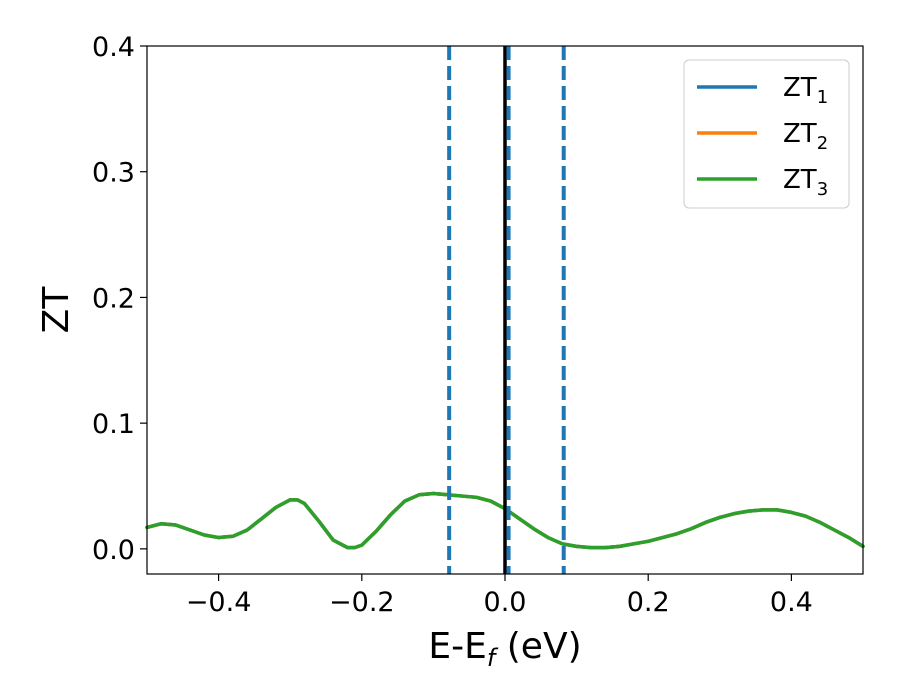 This screenshot has height=700, width=900. I want to click on y-tick-label: 0.2, so click(113, 298).